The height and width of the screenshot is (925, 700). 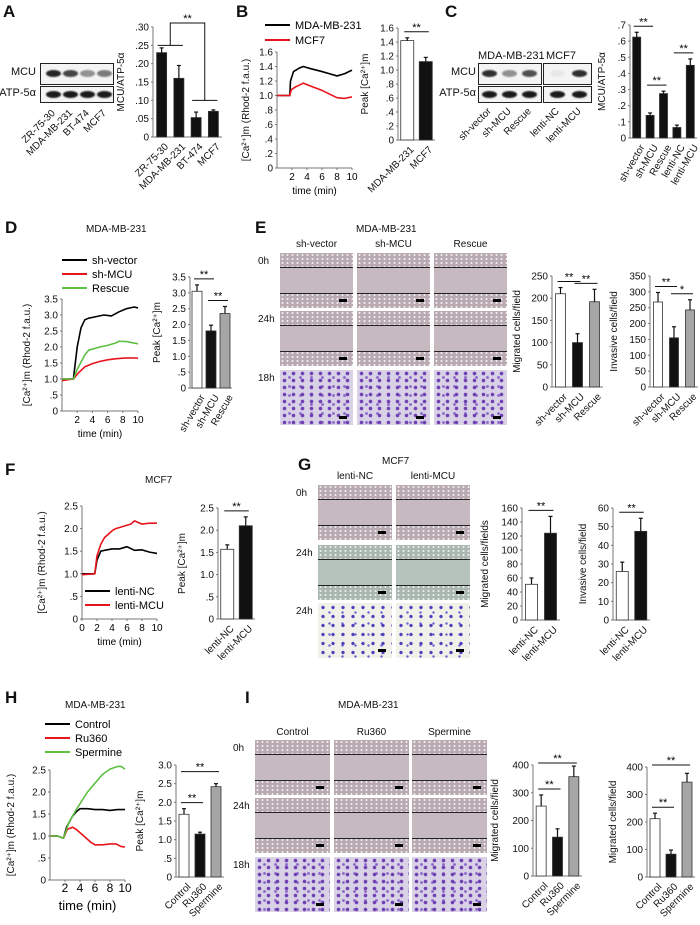 What do you see at coordinates (142, 28) in the screenshot?
I see `y-tick-label: .30` at bounding box center [142, 28].